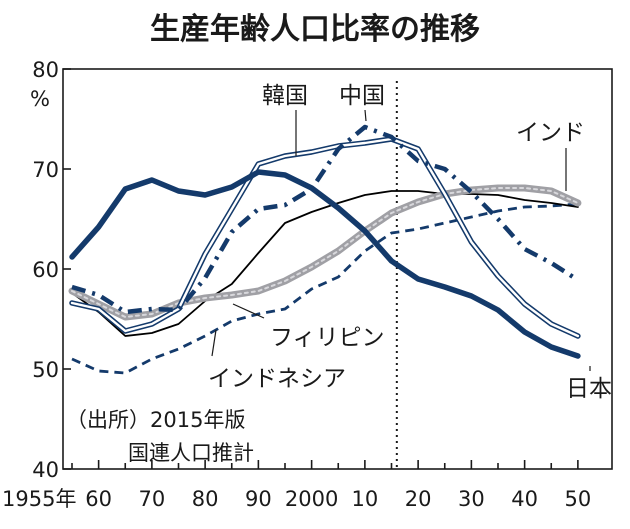 Image resolution: width=630 pixels, height=529 pixels. Describe the element at coordinates (39, 499) in the screenshot. I see `x-tick-label: 1955年` at that location.